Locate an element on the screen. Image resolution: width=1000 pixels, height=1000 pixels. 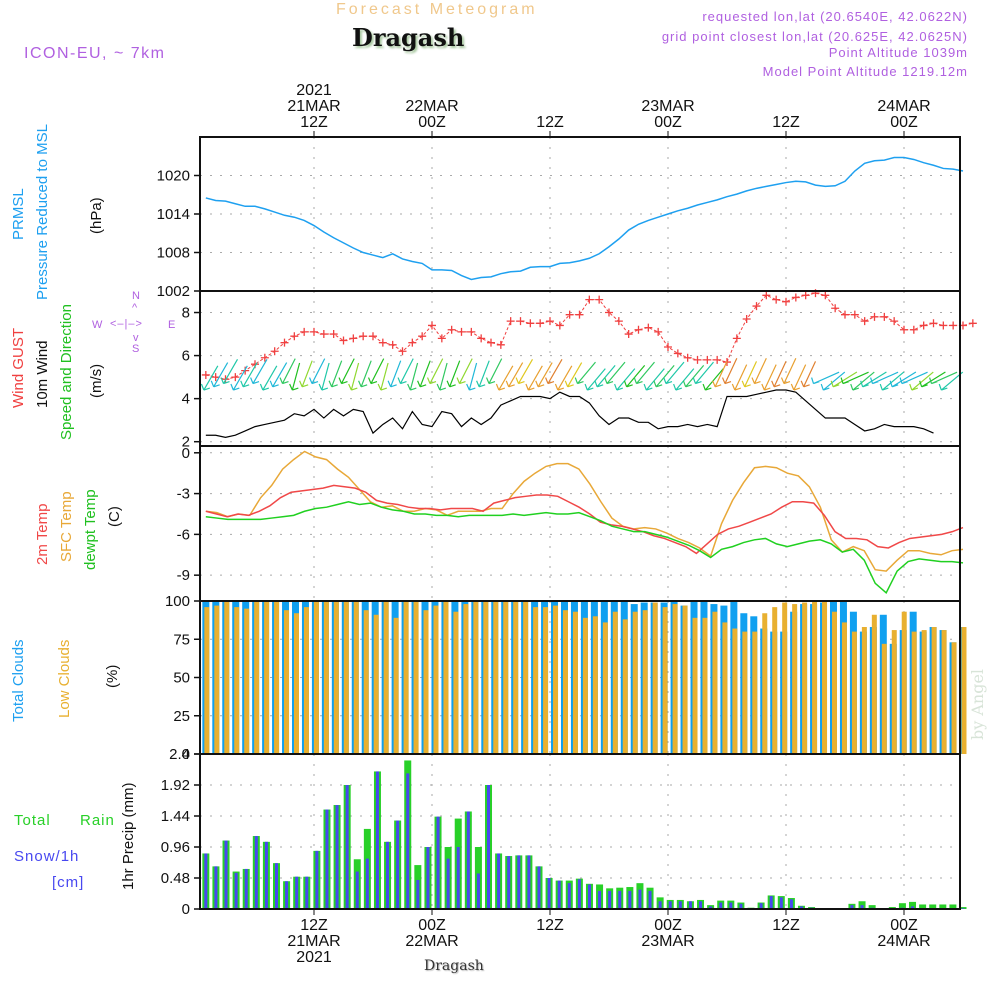
compass-e: E is located at coordinates (172, 325).